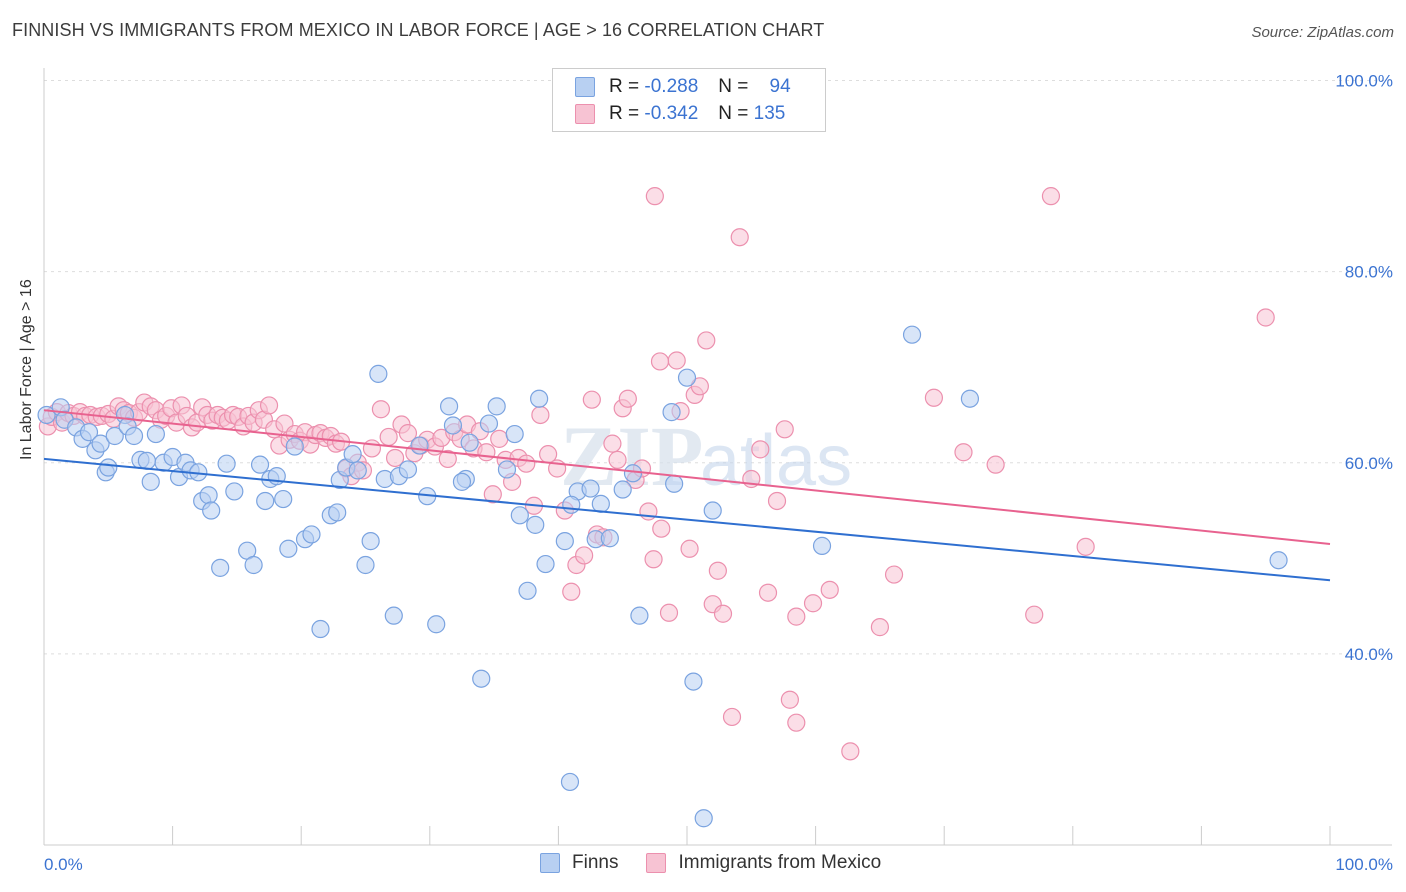 This screenshot has height=892, width=1406. Describe the element at coordinates (780, 86) in the screenshot. I see `finns-n-value: 94` at that location.